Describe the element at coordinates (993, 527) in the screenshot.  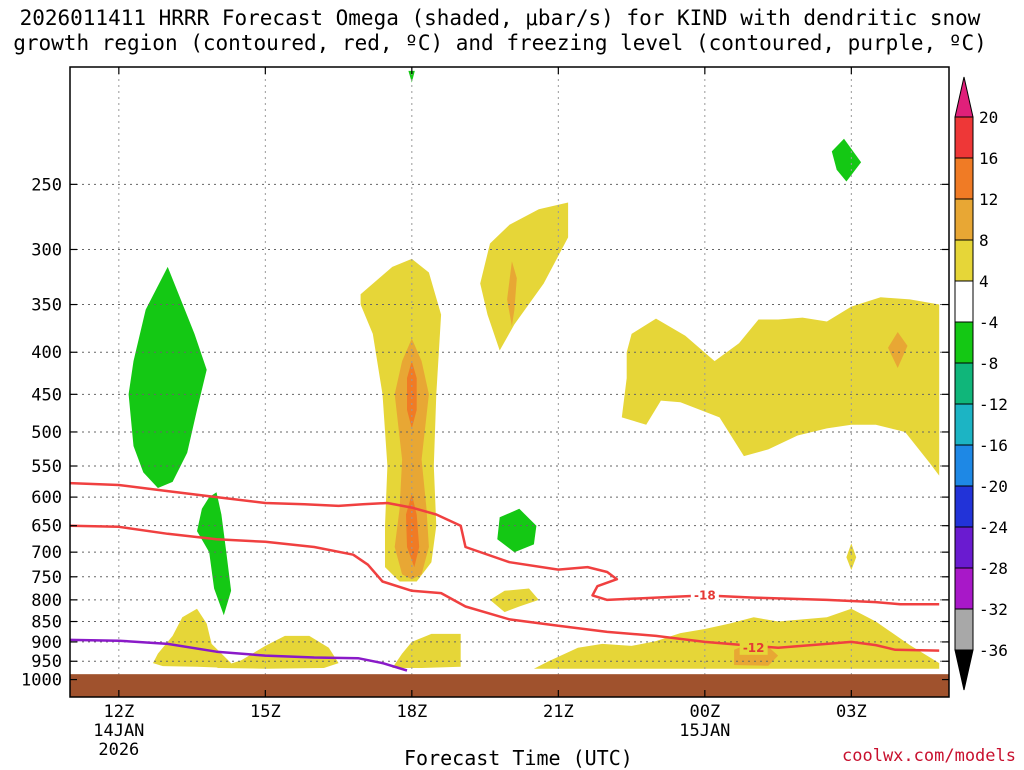
I see `colorbar-label-10: -24` at that location.